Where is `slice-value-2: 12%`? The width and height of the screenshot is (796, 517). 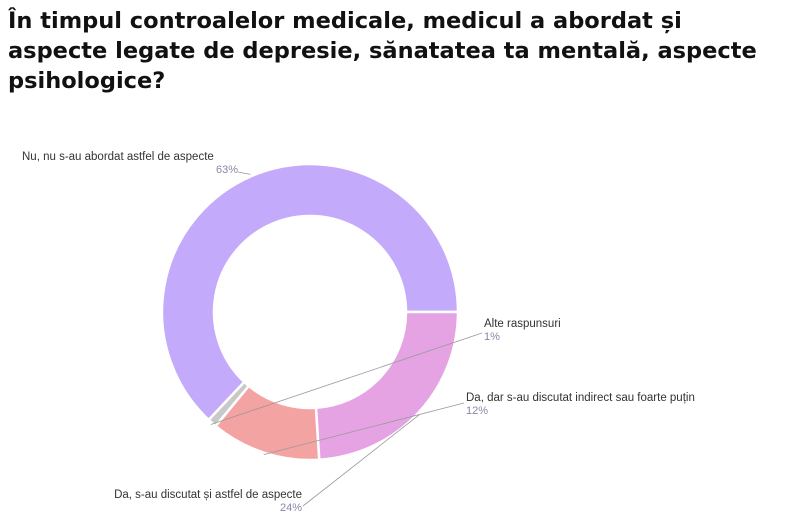 slice-value-2: 12% is located at coordinates (477, 411).